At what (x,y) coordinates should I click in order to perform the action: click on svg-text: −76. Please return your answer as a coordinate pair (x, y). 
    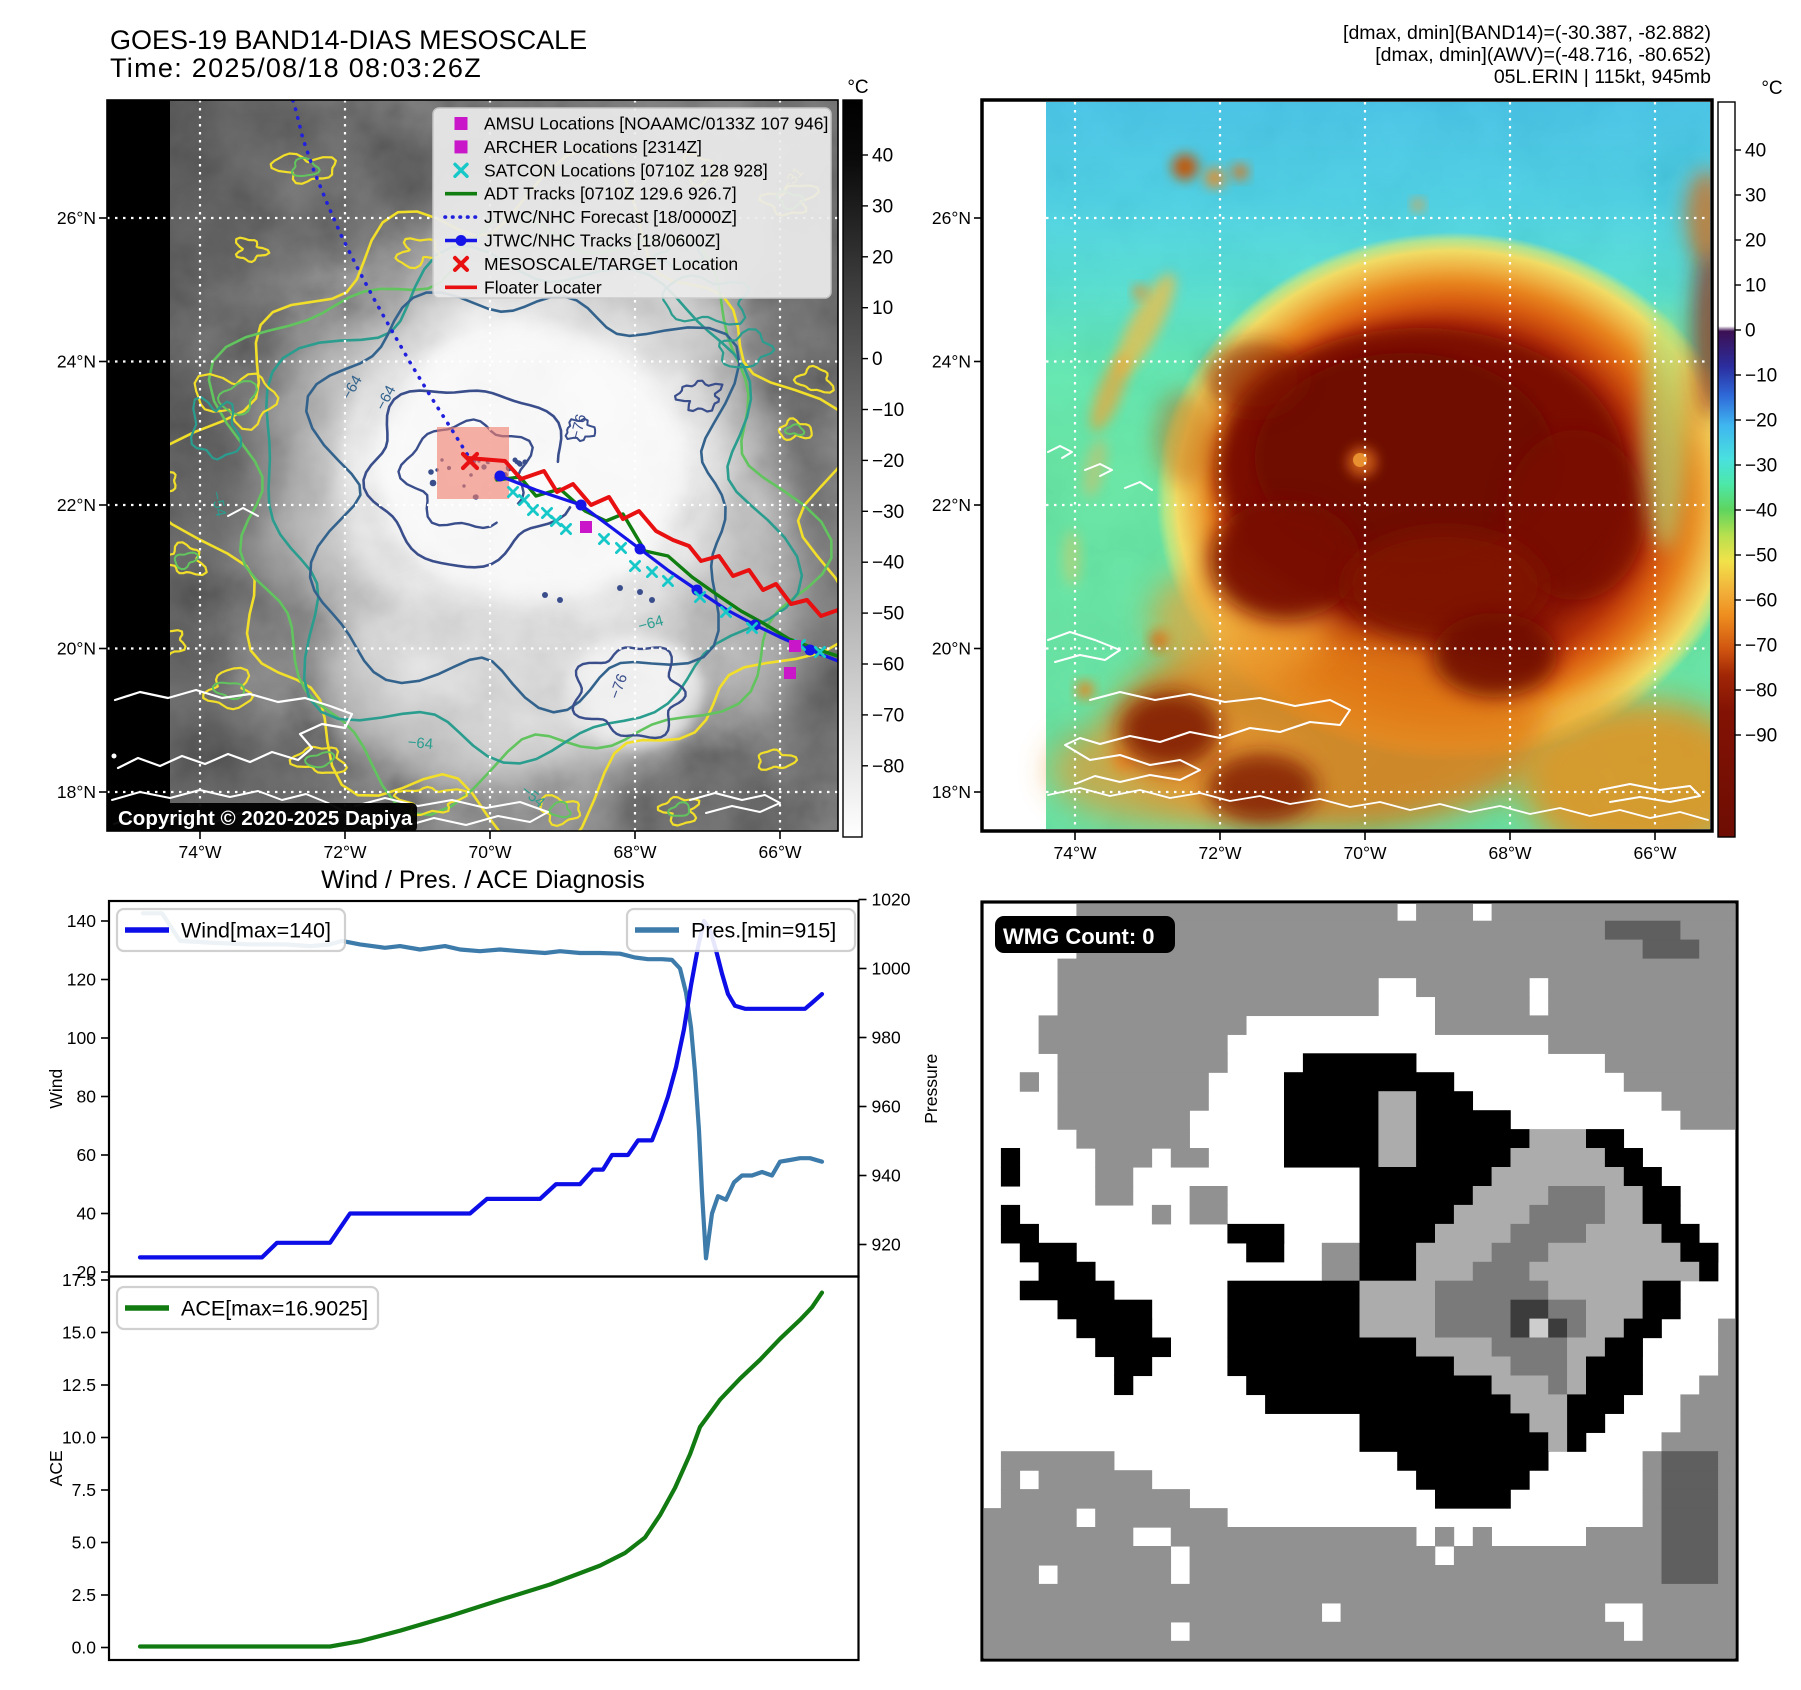
    Looking at the image, I should click on (578, 426).